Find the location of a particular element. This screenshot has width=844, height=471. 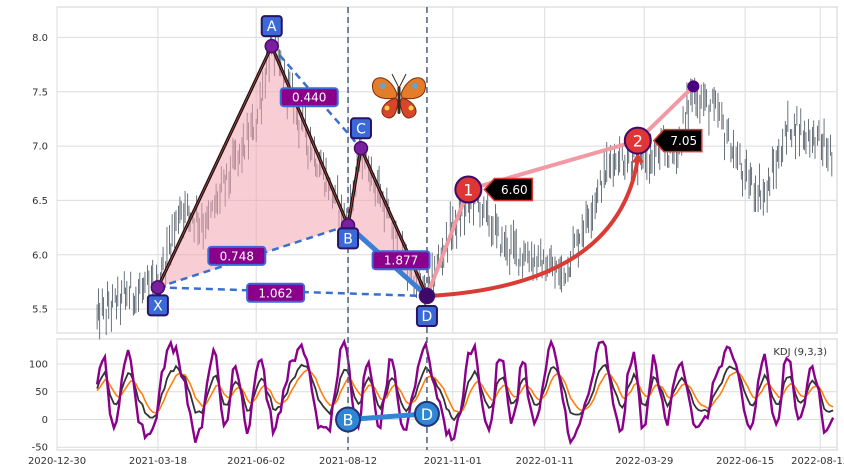

point-label: D is located at coordinates (427, 317).